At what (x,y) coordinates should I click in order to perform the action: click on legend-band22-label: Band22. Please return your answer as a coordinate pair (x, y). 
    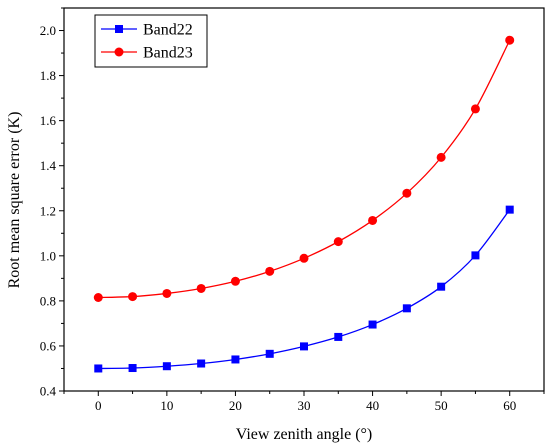
    Looking at the image, I should click on (168, 30).